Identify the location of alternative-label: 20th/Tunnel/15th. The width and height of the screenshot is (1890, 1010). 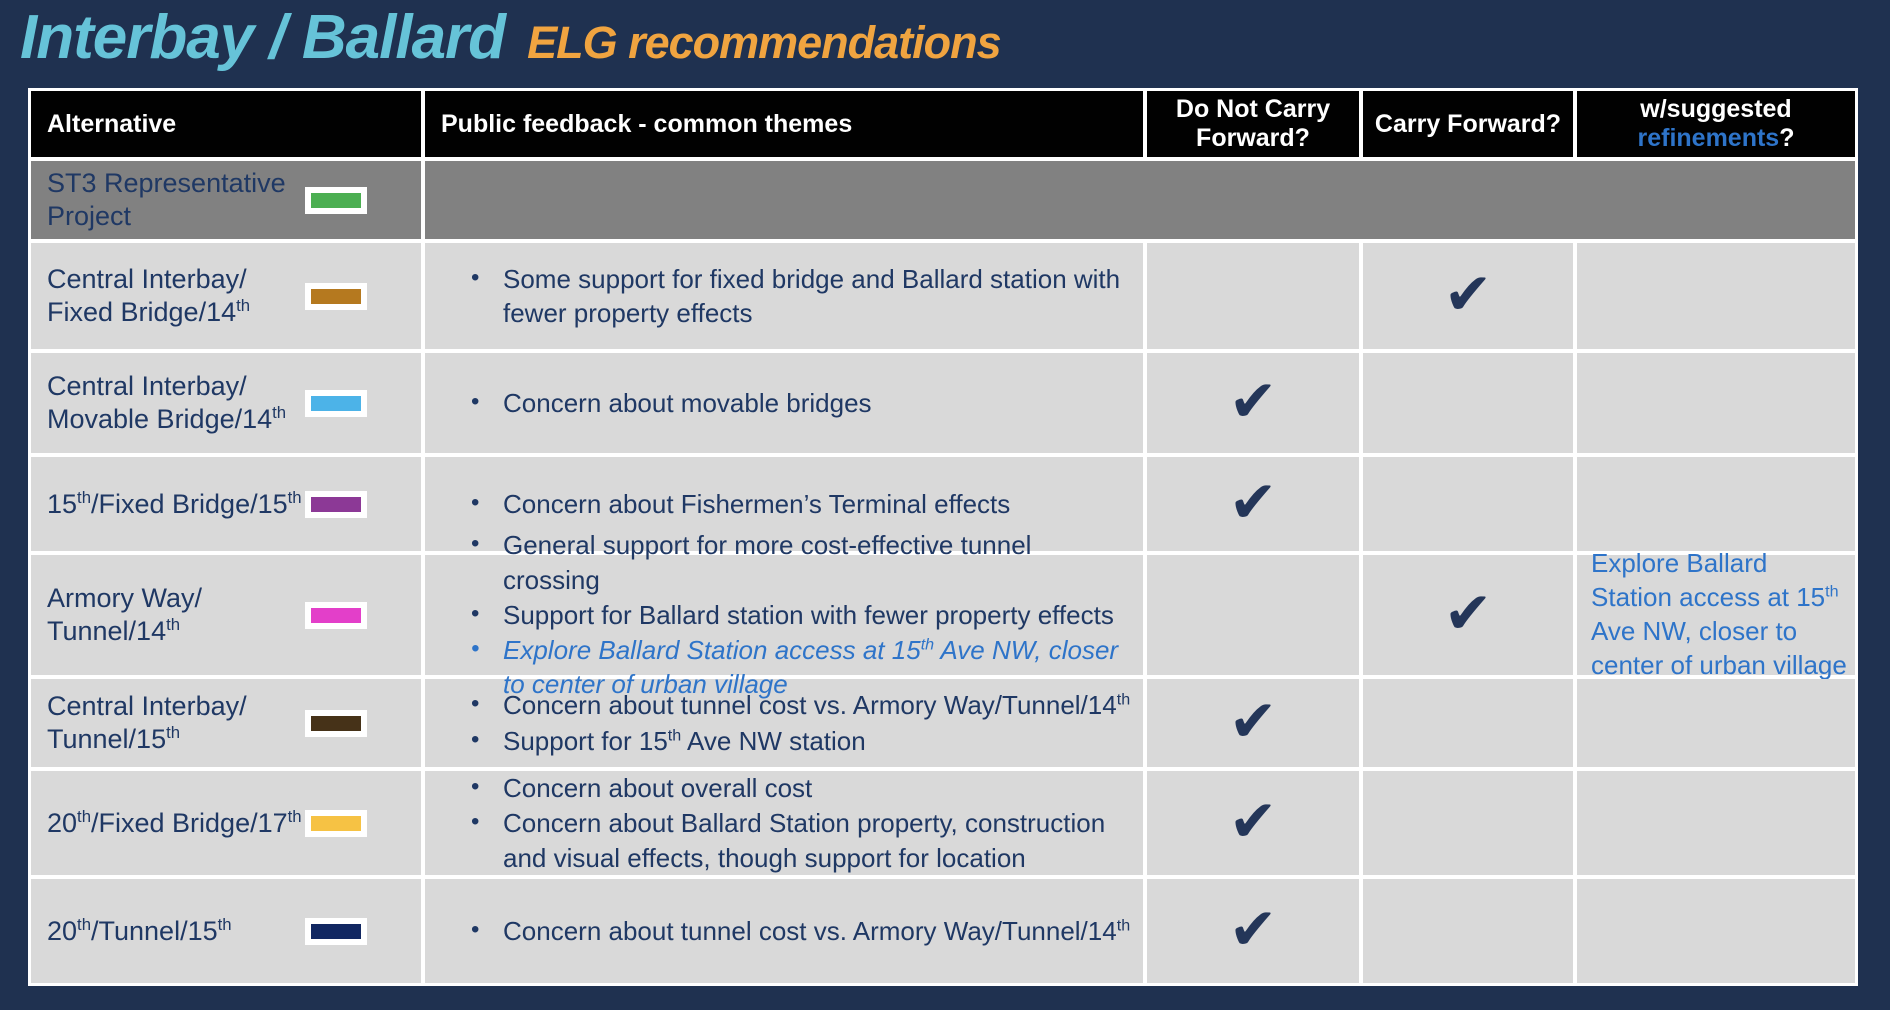
(139, 930).